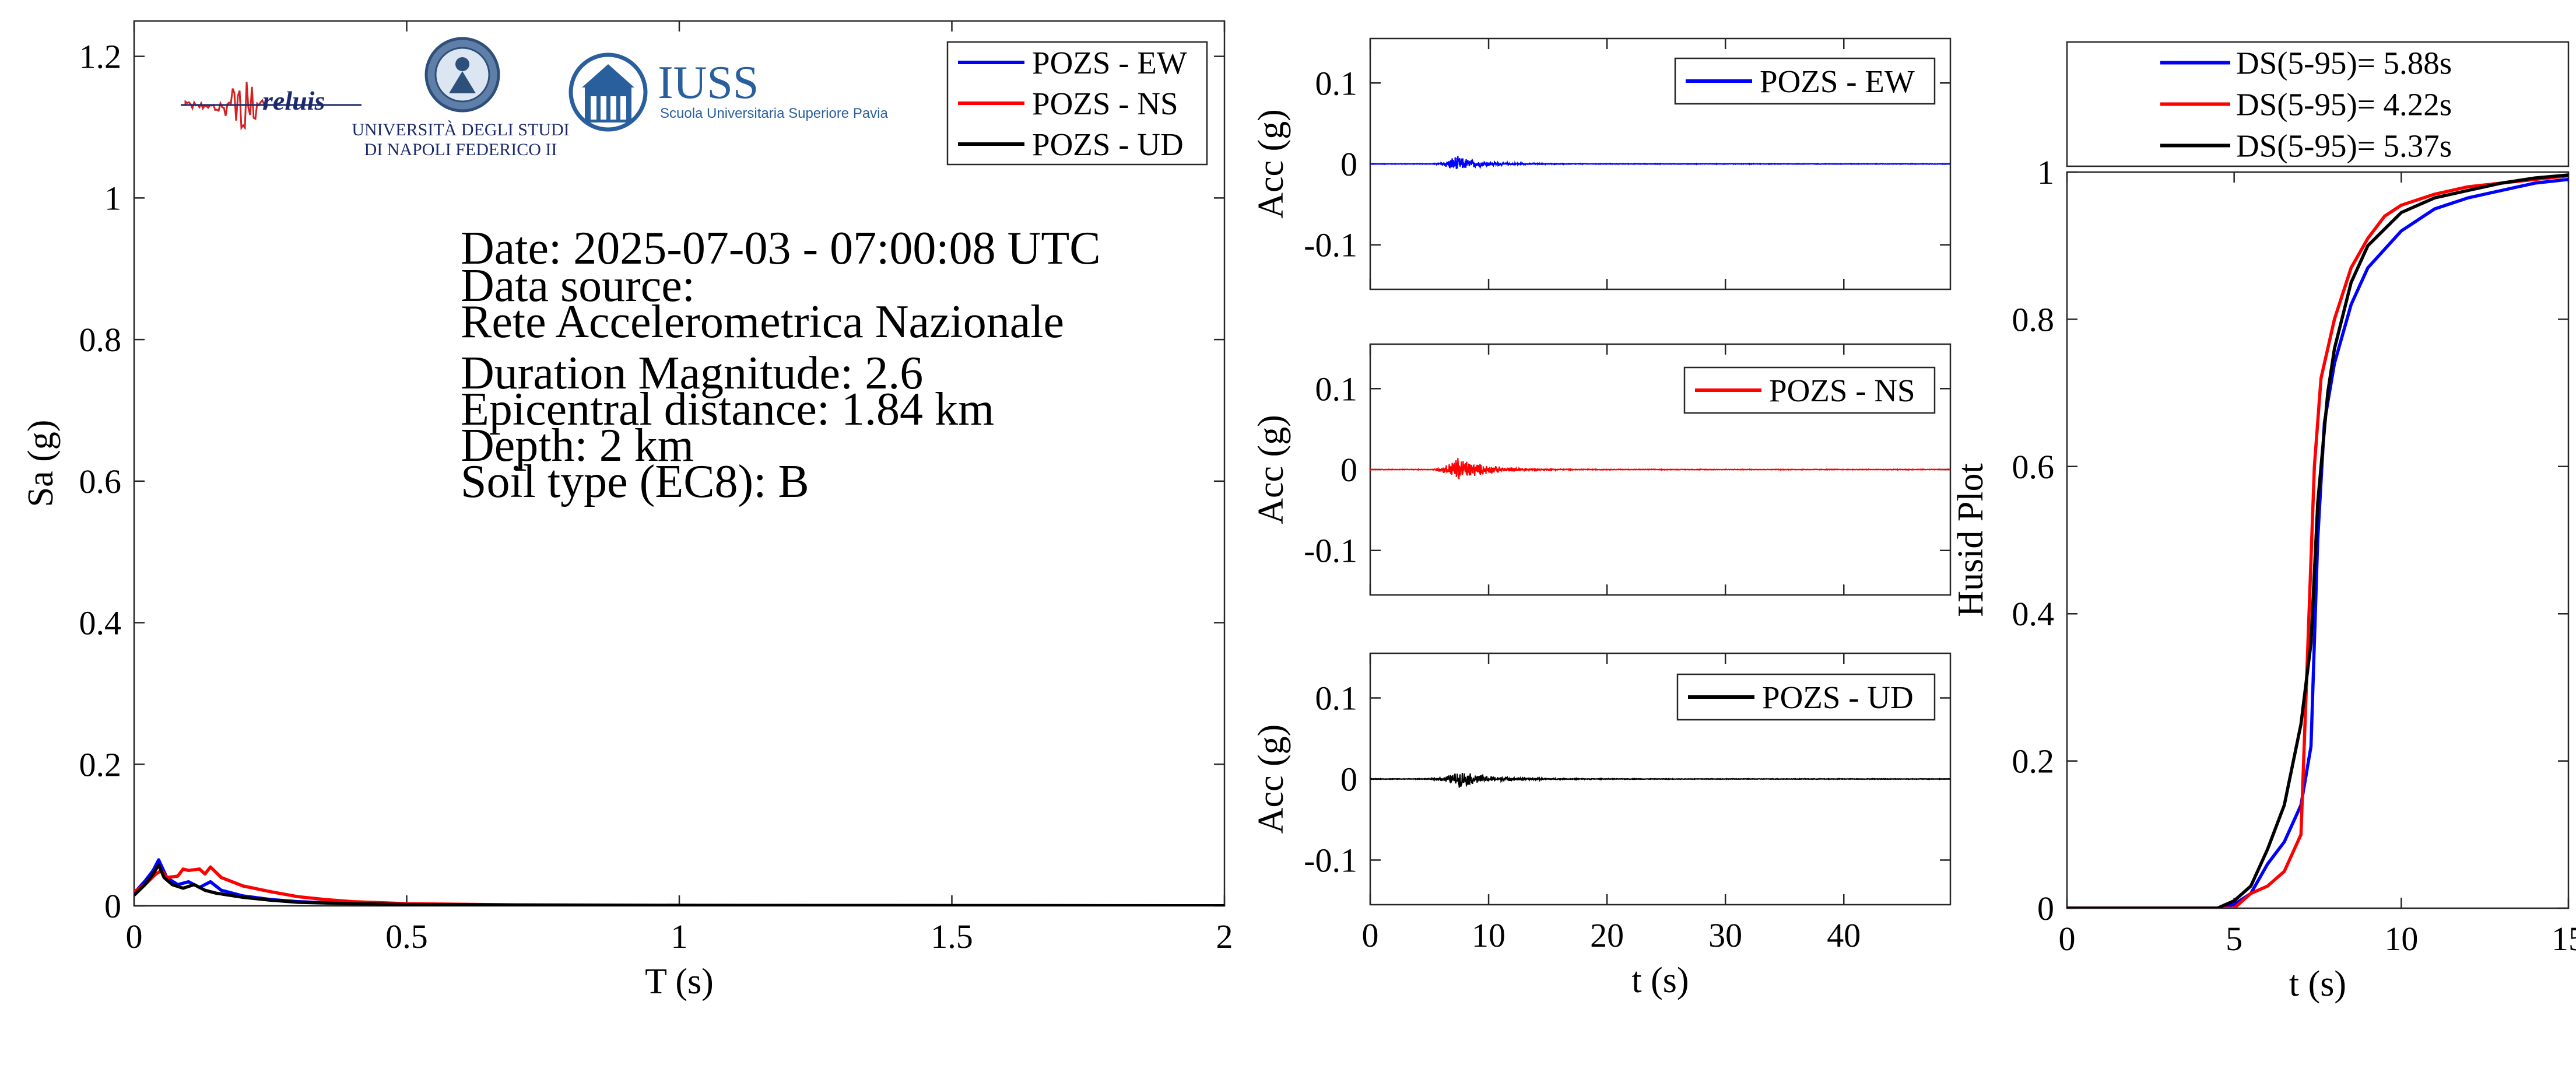 The height and width of the screenshot is (1082, 2576). I want to click on spectrum-xtick-label: 0, so click(134, 937).